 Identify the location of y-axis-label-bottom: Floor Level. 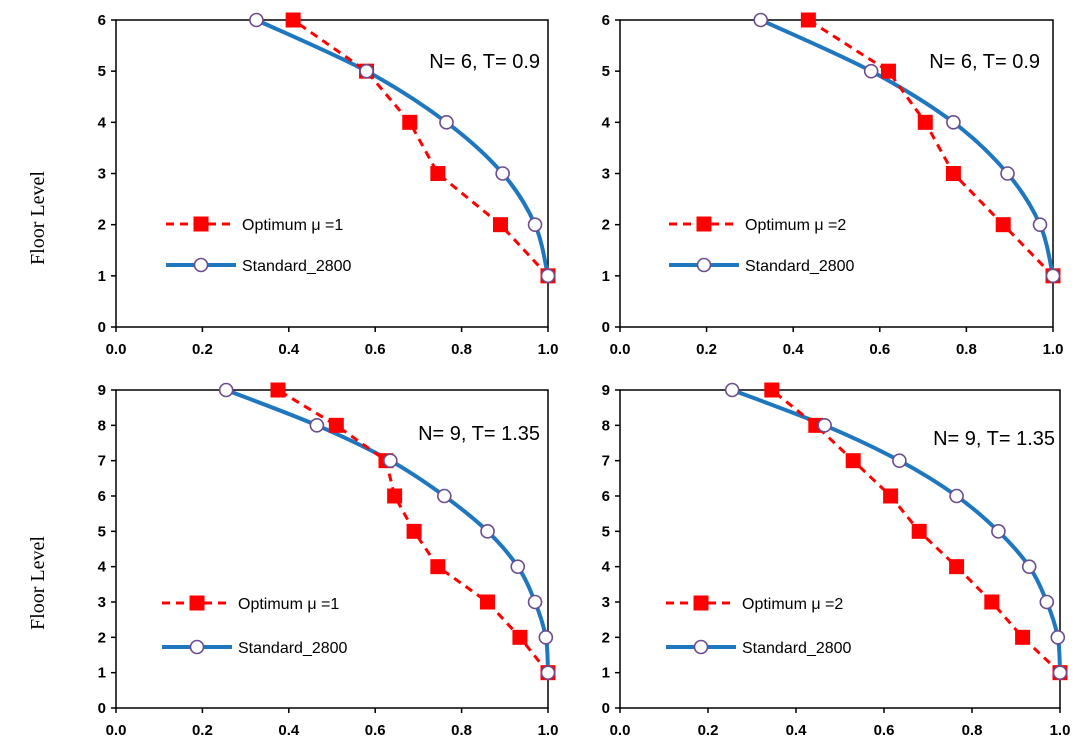
(38, 583).